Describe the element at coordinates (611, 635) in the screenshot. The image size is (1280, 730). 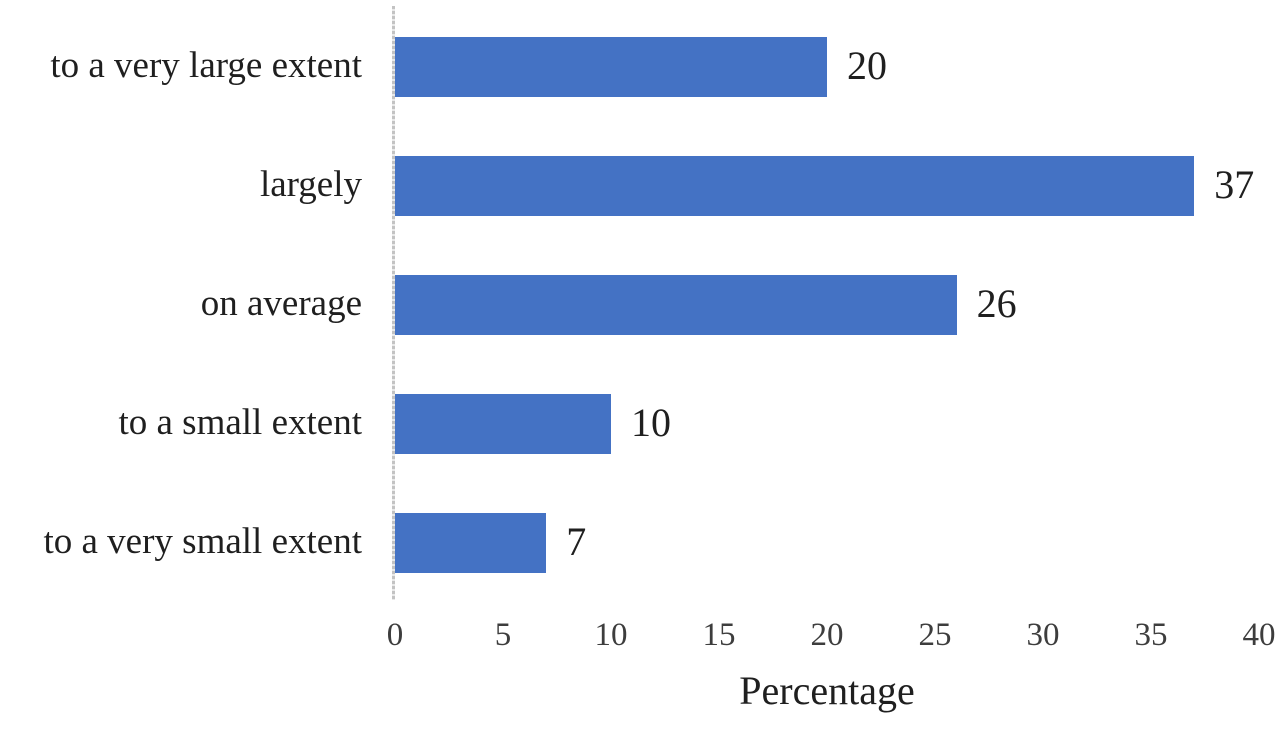
I see `x-tick-label: 10` at that location.